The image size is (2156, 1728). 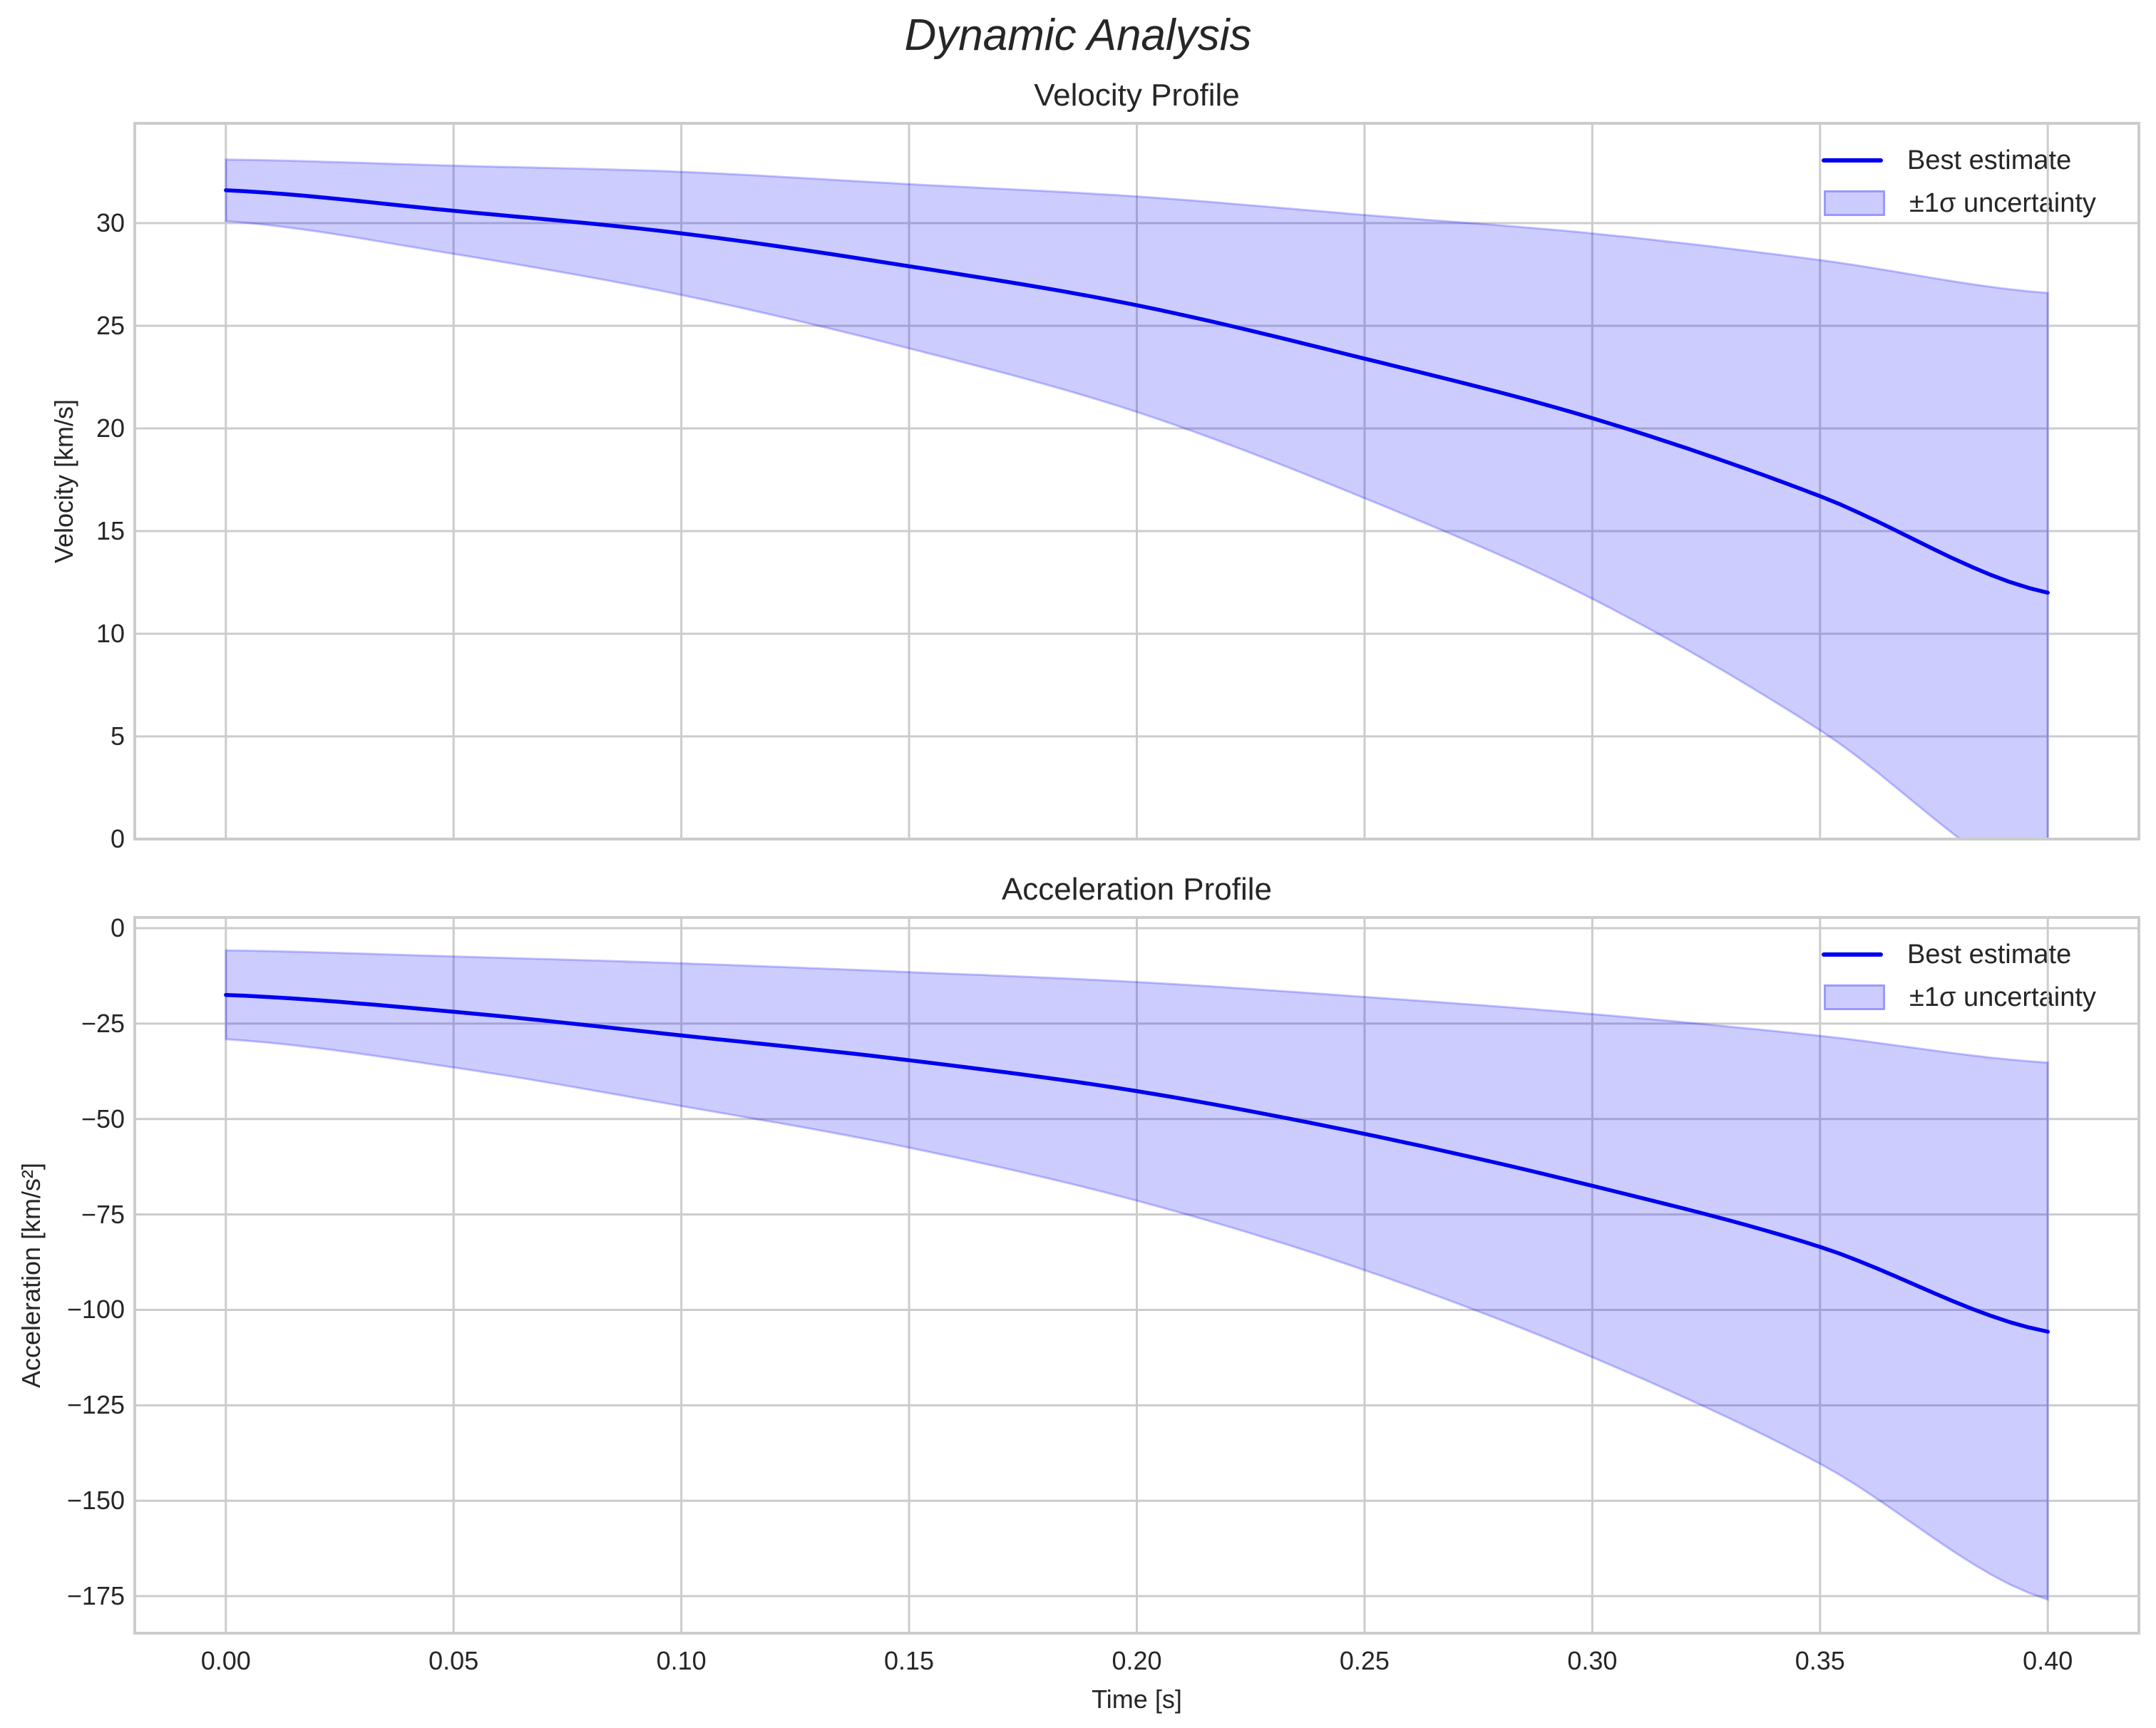 What do you see at coordinates (110, 428) in the screenshot?
I see `y-tick-label: 20` at bounding box center [110, 428].